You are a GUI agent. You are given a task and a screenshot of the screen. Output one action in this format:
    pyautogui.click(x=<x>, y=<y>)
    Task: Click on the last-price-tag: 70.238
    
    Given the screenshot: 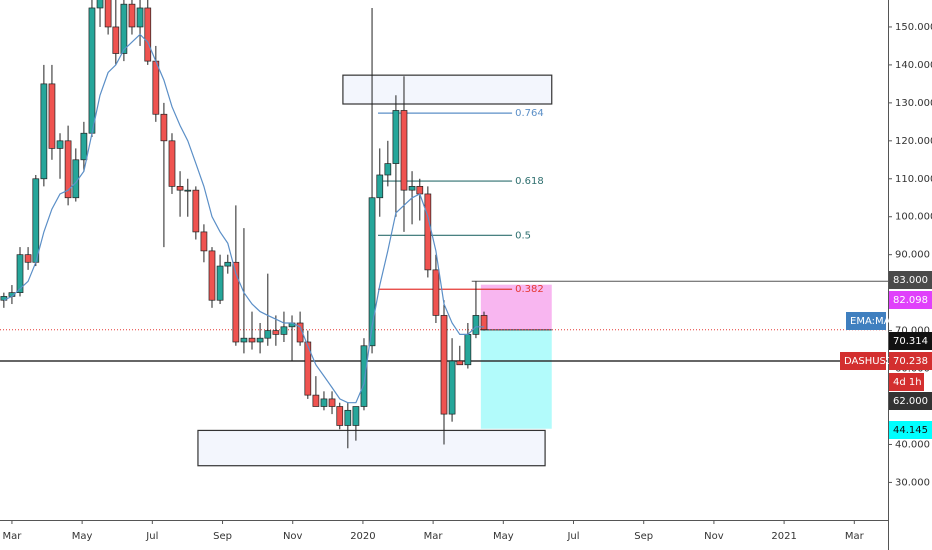 What is the action you would take?
    pyautogui.click(x=910, y=361)
    